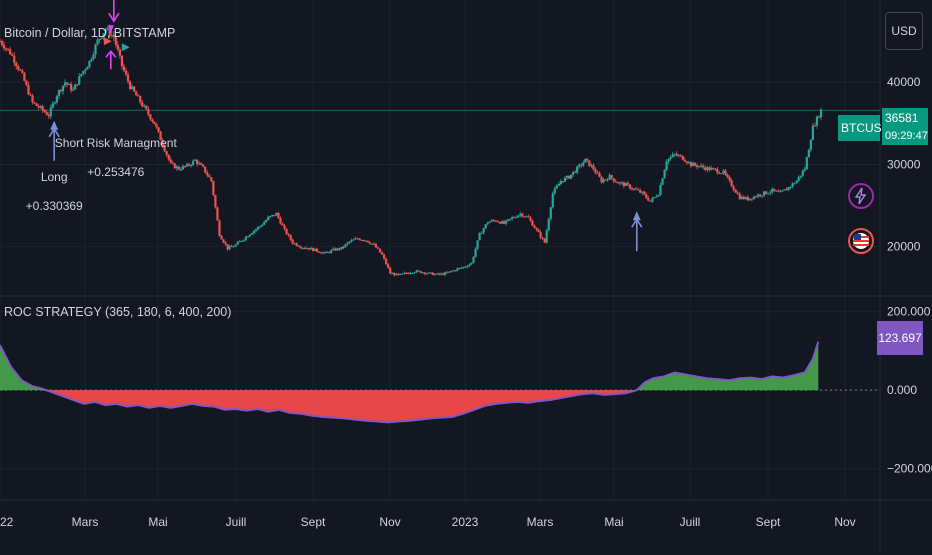  What do you see at coordinates (909, 312) in the screenshot?
I see `roc-tick-label: 200.000` at bounding box center [909, 312].